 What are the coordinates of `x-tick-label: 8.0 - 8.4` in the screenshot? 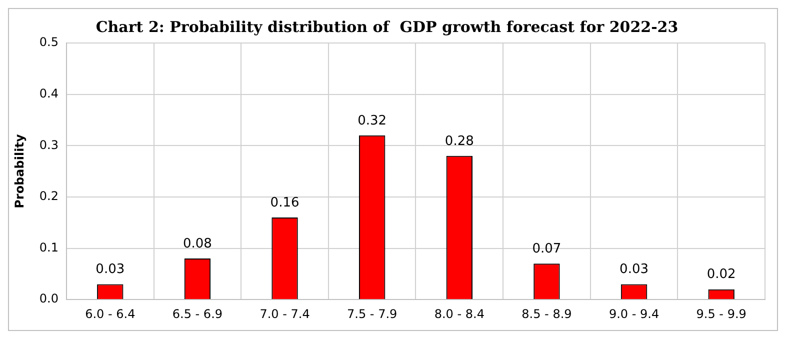 It's located at (459, 313).